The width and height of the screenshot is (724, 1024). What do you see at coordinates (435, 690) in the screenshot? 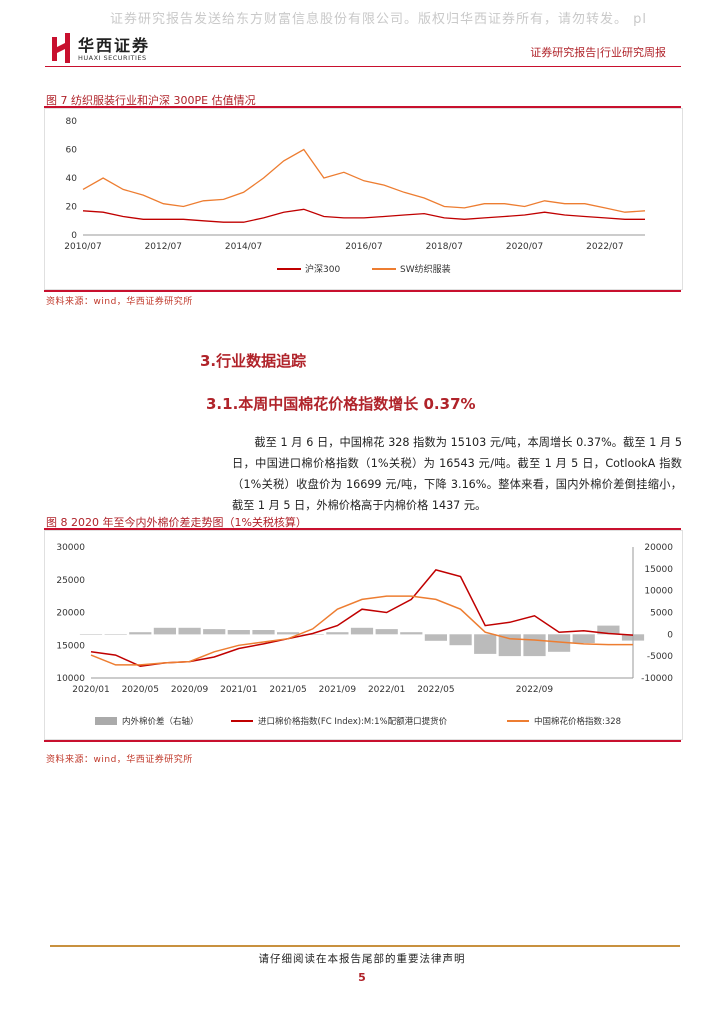
I see `x-tick-label: 2022/05` at bounding box center [435, 690].